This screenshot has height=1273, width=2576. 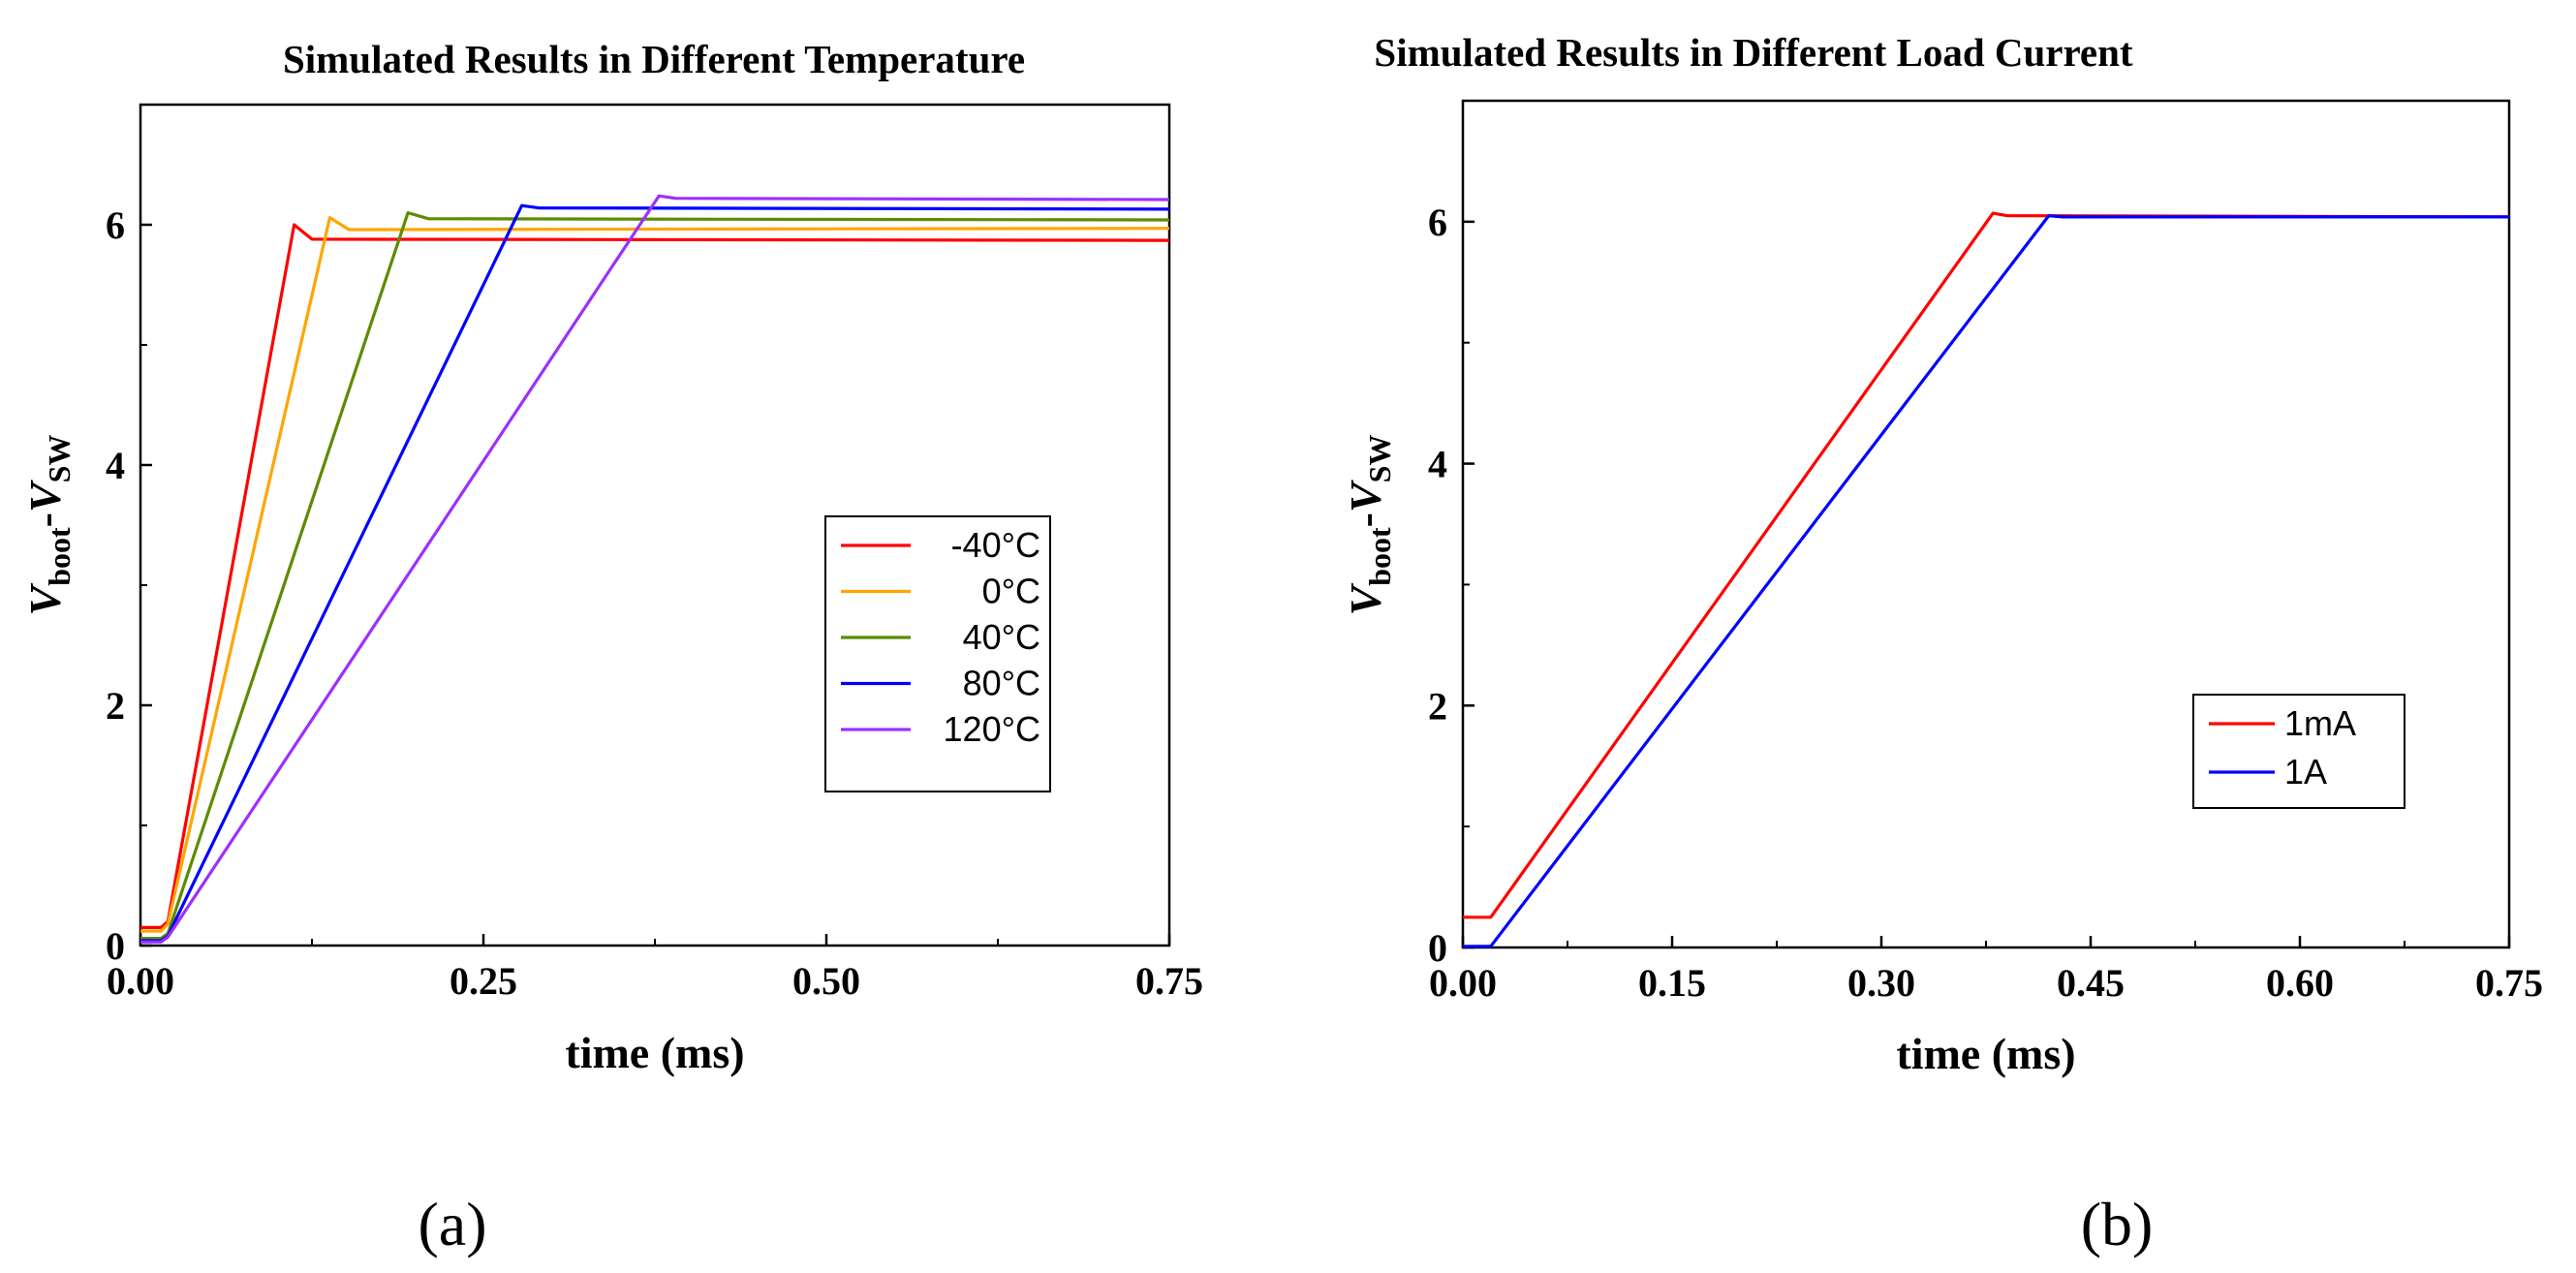 What do you see at coordinates (1437, 706) in the screenshot?
I see `chart-b-ytick-label: 2` at bounding box center [1437, 706].